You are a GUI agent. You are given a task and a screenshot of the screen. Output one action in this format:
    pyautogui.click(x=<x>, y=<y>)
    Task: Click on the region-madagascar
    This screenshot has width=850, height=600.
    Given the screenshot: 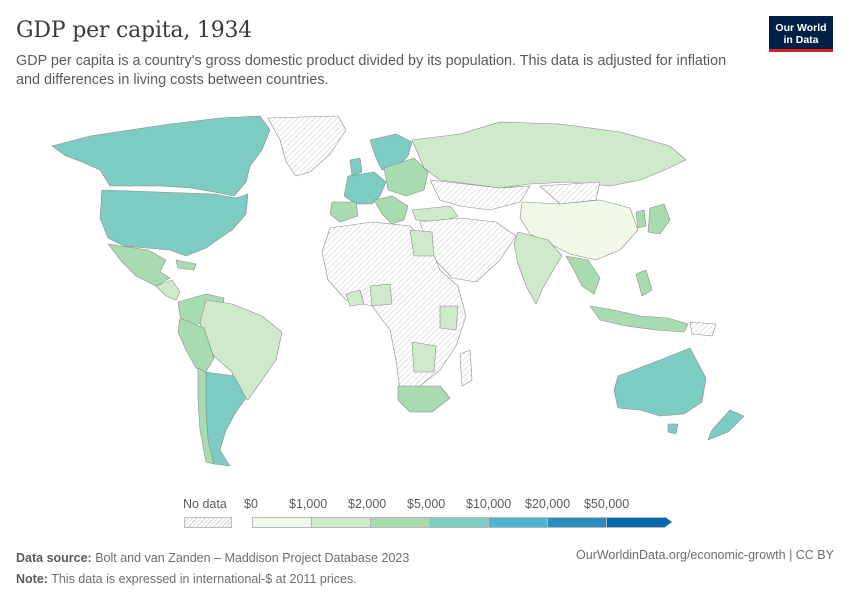 What is the action you would take?
    pyautogui.click(x=466, y=368)
    